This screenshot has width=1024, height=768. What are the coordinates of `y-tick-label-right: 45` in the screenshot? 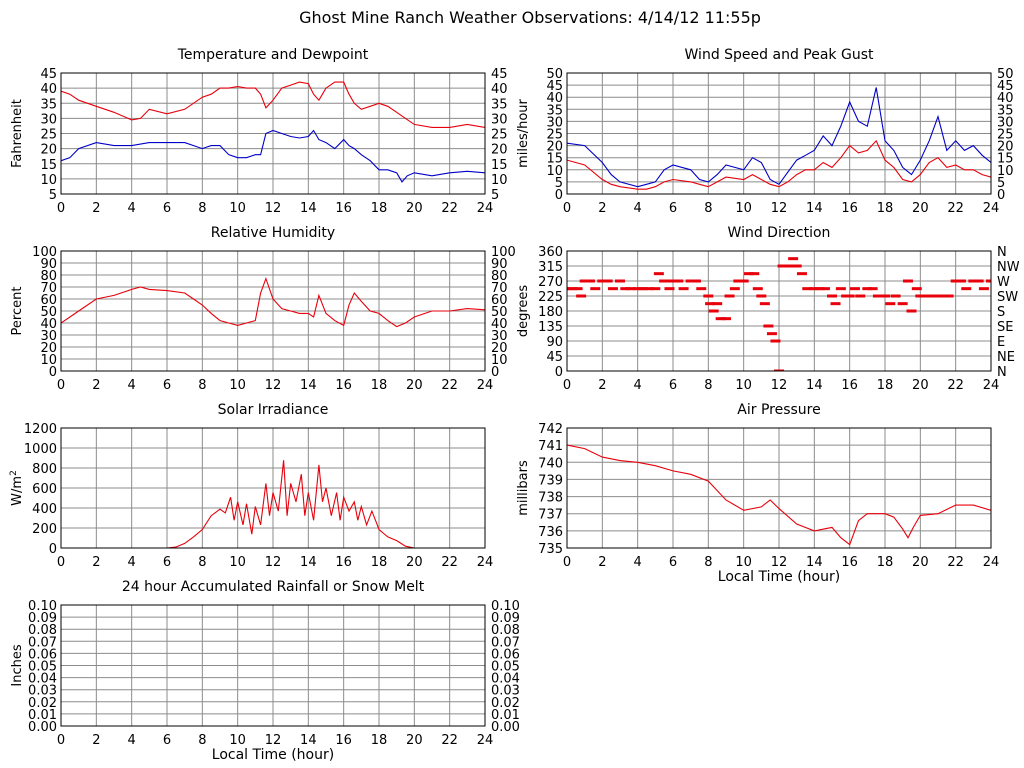 It's located at (499, 74).